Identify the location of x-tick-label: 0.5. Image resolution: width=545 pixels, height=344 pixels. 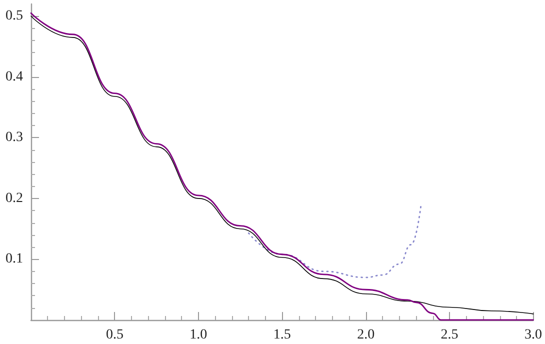
(115, 335).